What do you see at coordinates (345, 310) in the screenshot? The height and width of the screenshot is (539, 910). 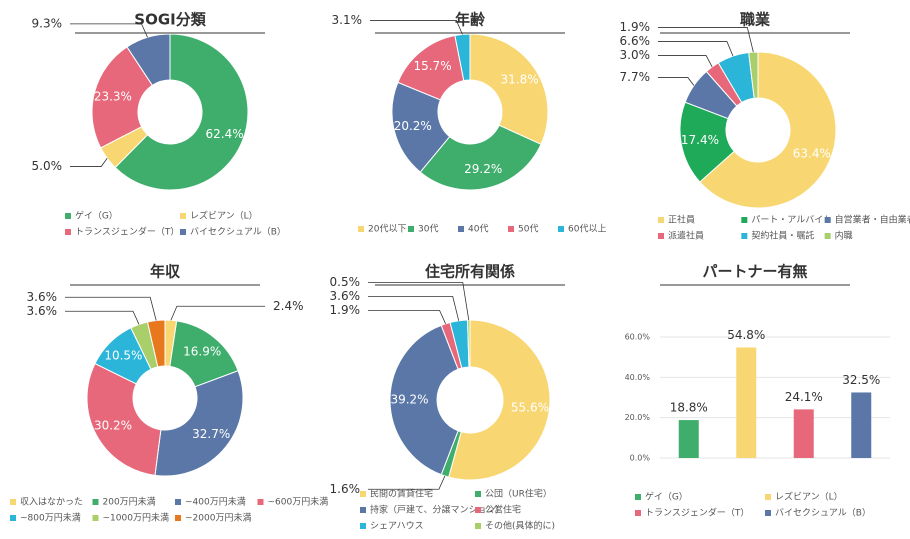 I see `data-label: 1.9%` at bounding box center [345, 310].